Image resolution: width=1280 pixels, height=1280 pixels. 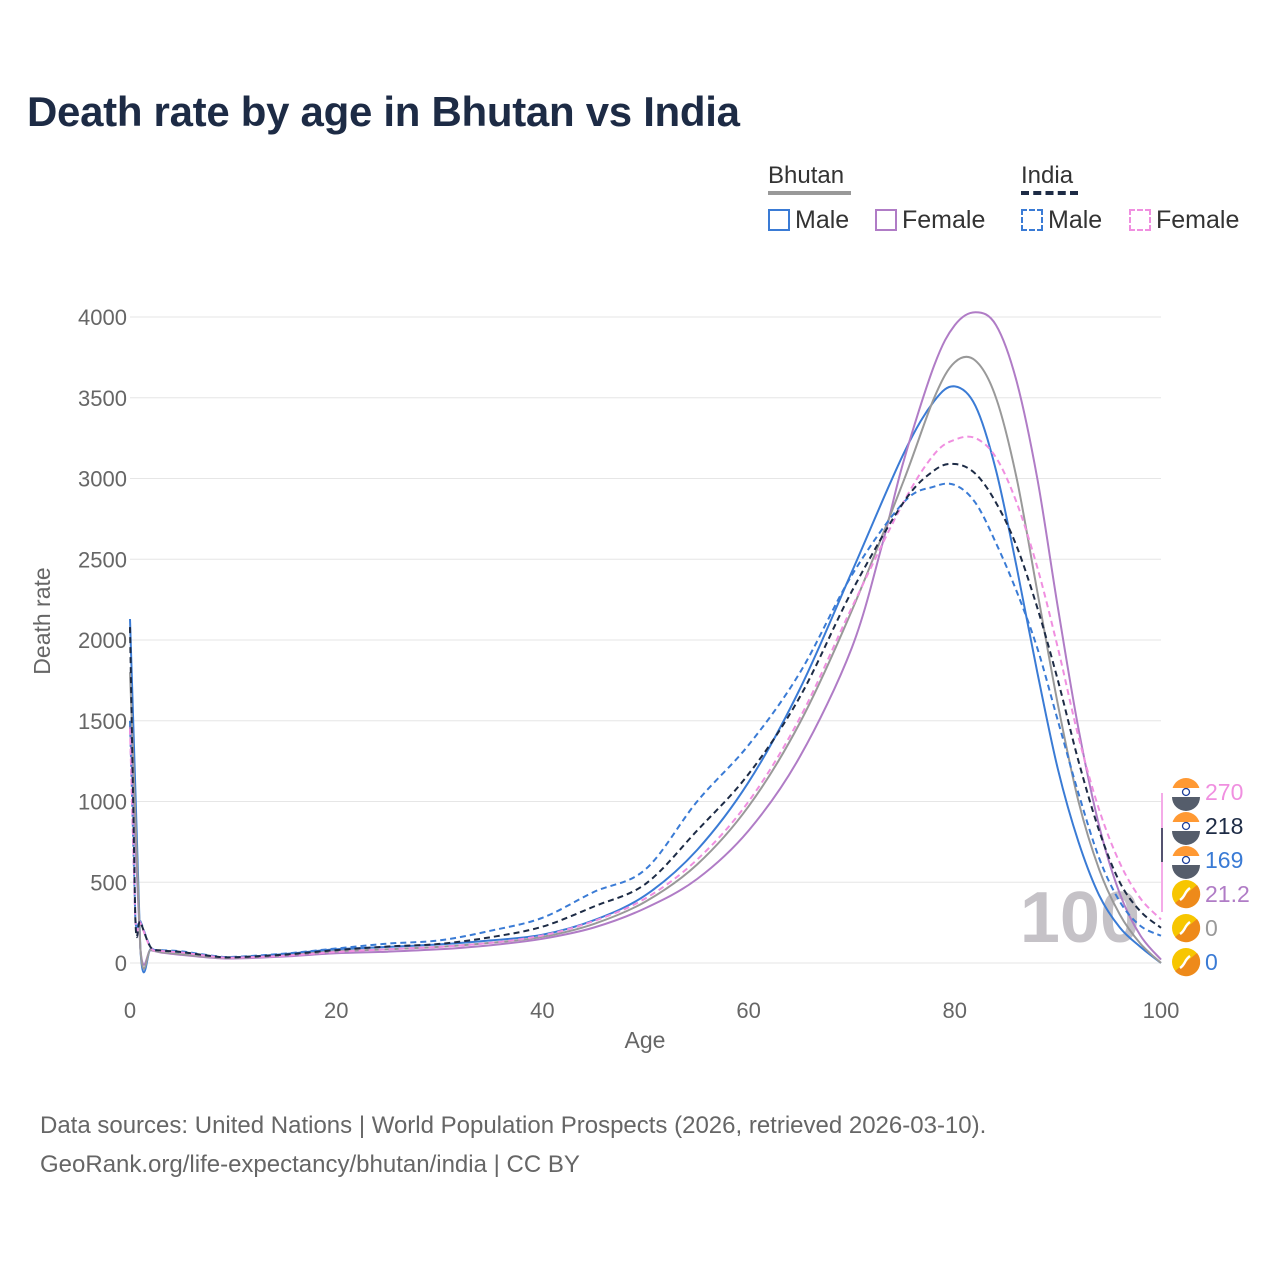 I want to click on legend-item-india-male: Male, so click(x=1061, y=220).